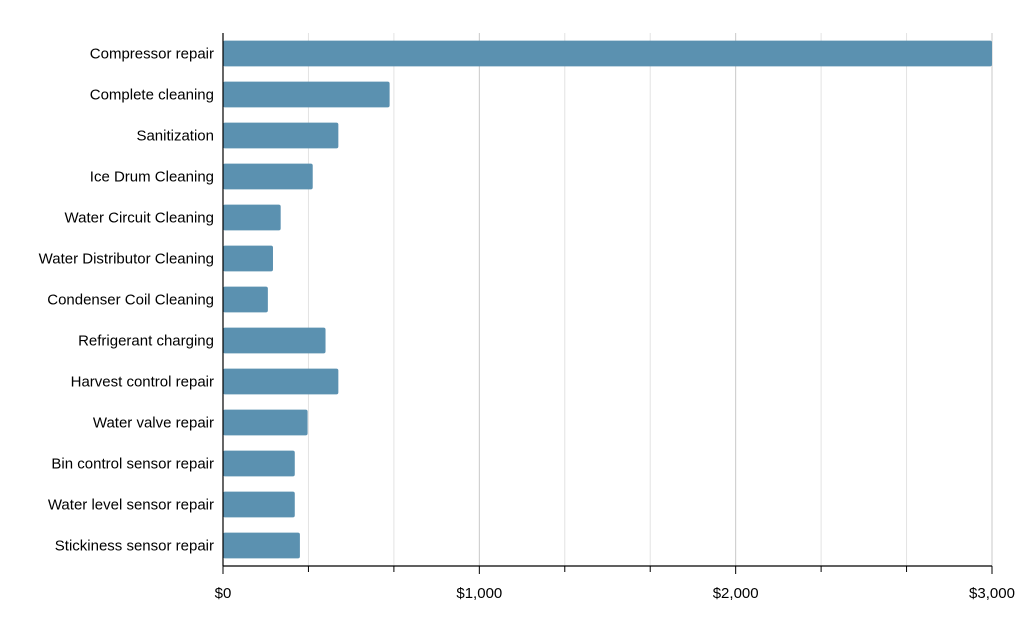 The width and height of the screenshot is (1024, 639). Describe the element at coordinates (132, 464) in the screenshot. I see `category-label: Bin control sensor repair` at that location.